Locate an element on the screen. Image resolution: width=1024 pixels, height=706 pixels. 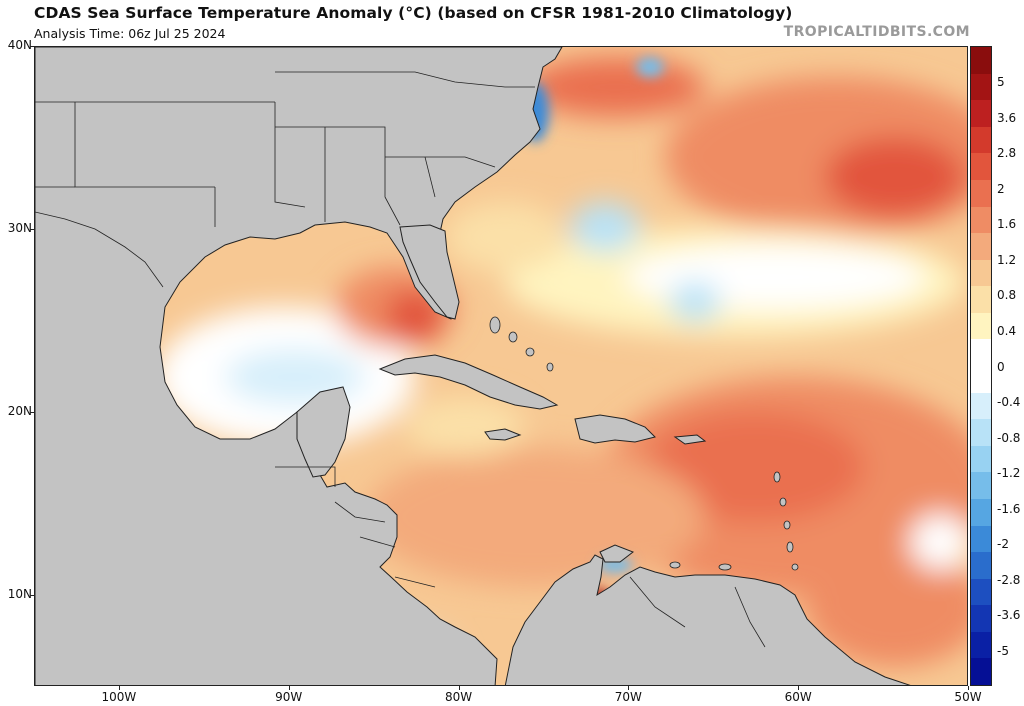
land-yucatan is located at coordinates (323, 432).